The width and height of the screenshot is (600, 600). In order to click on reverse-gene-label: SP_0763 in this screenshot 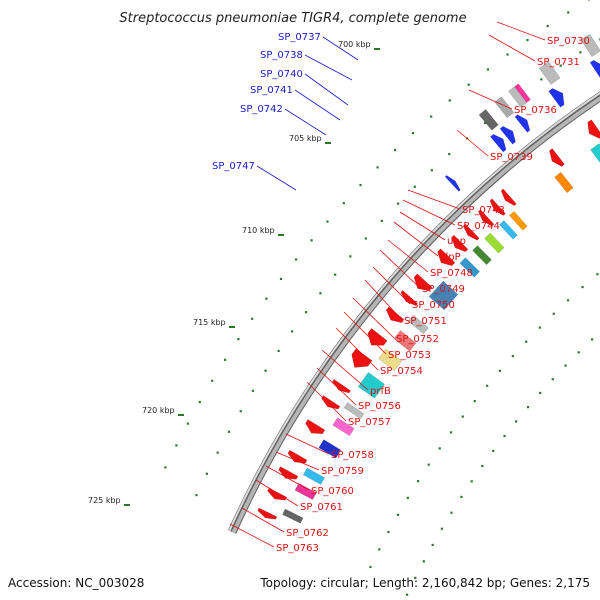, I will do `click(297, 548)`.